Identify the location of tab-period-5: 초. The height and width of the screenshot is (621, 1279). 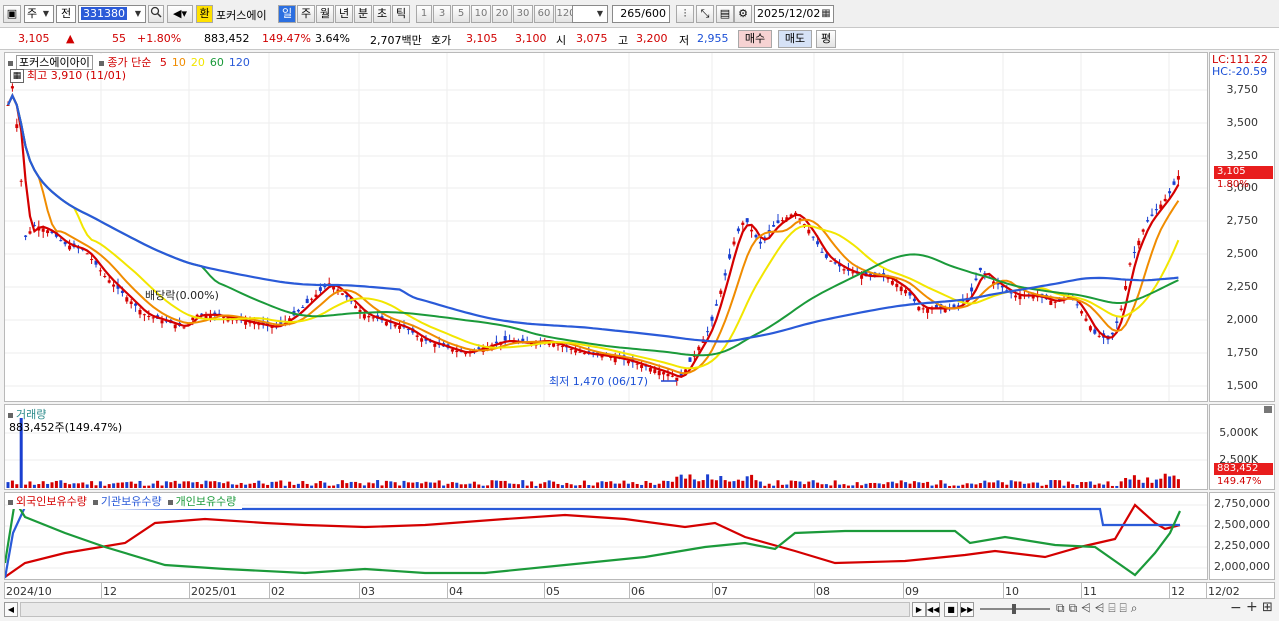
(382, 14).